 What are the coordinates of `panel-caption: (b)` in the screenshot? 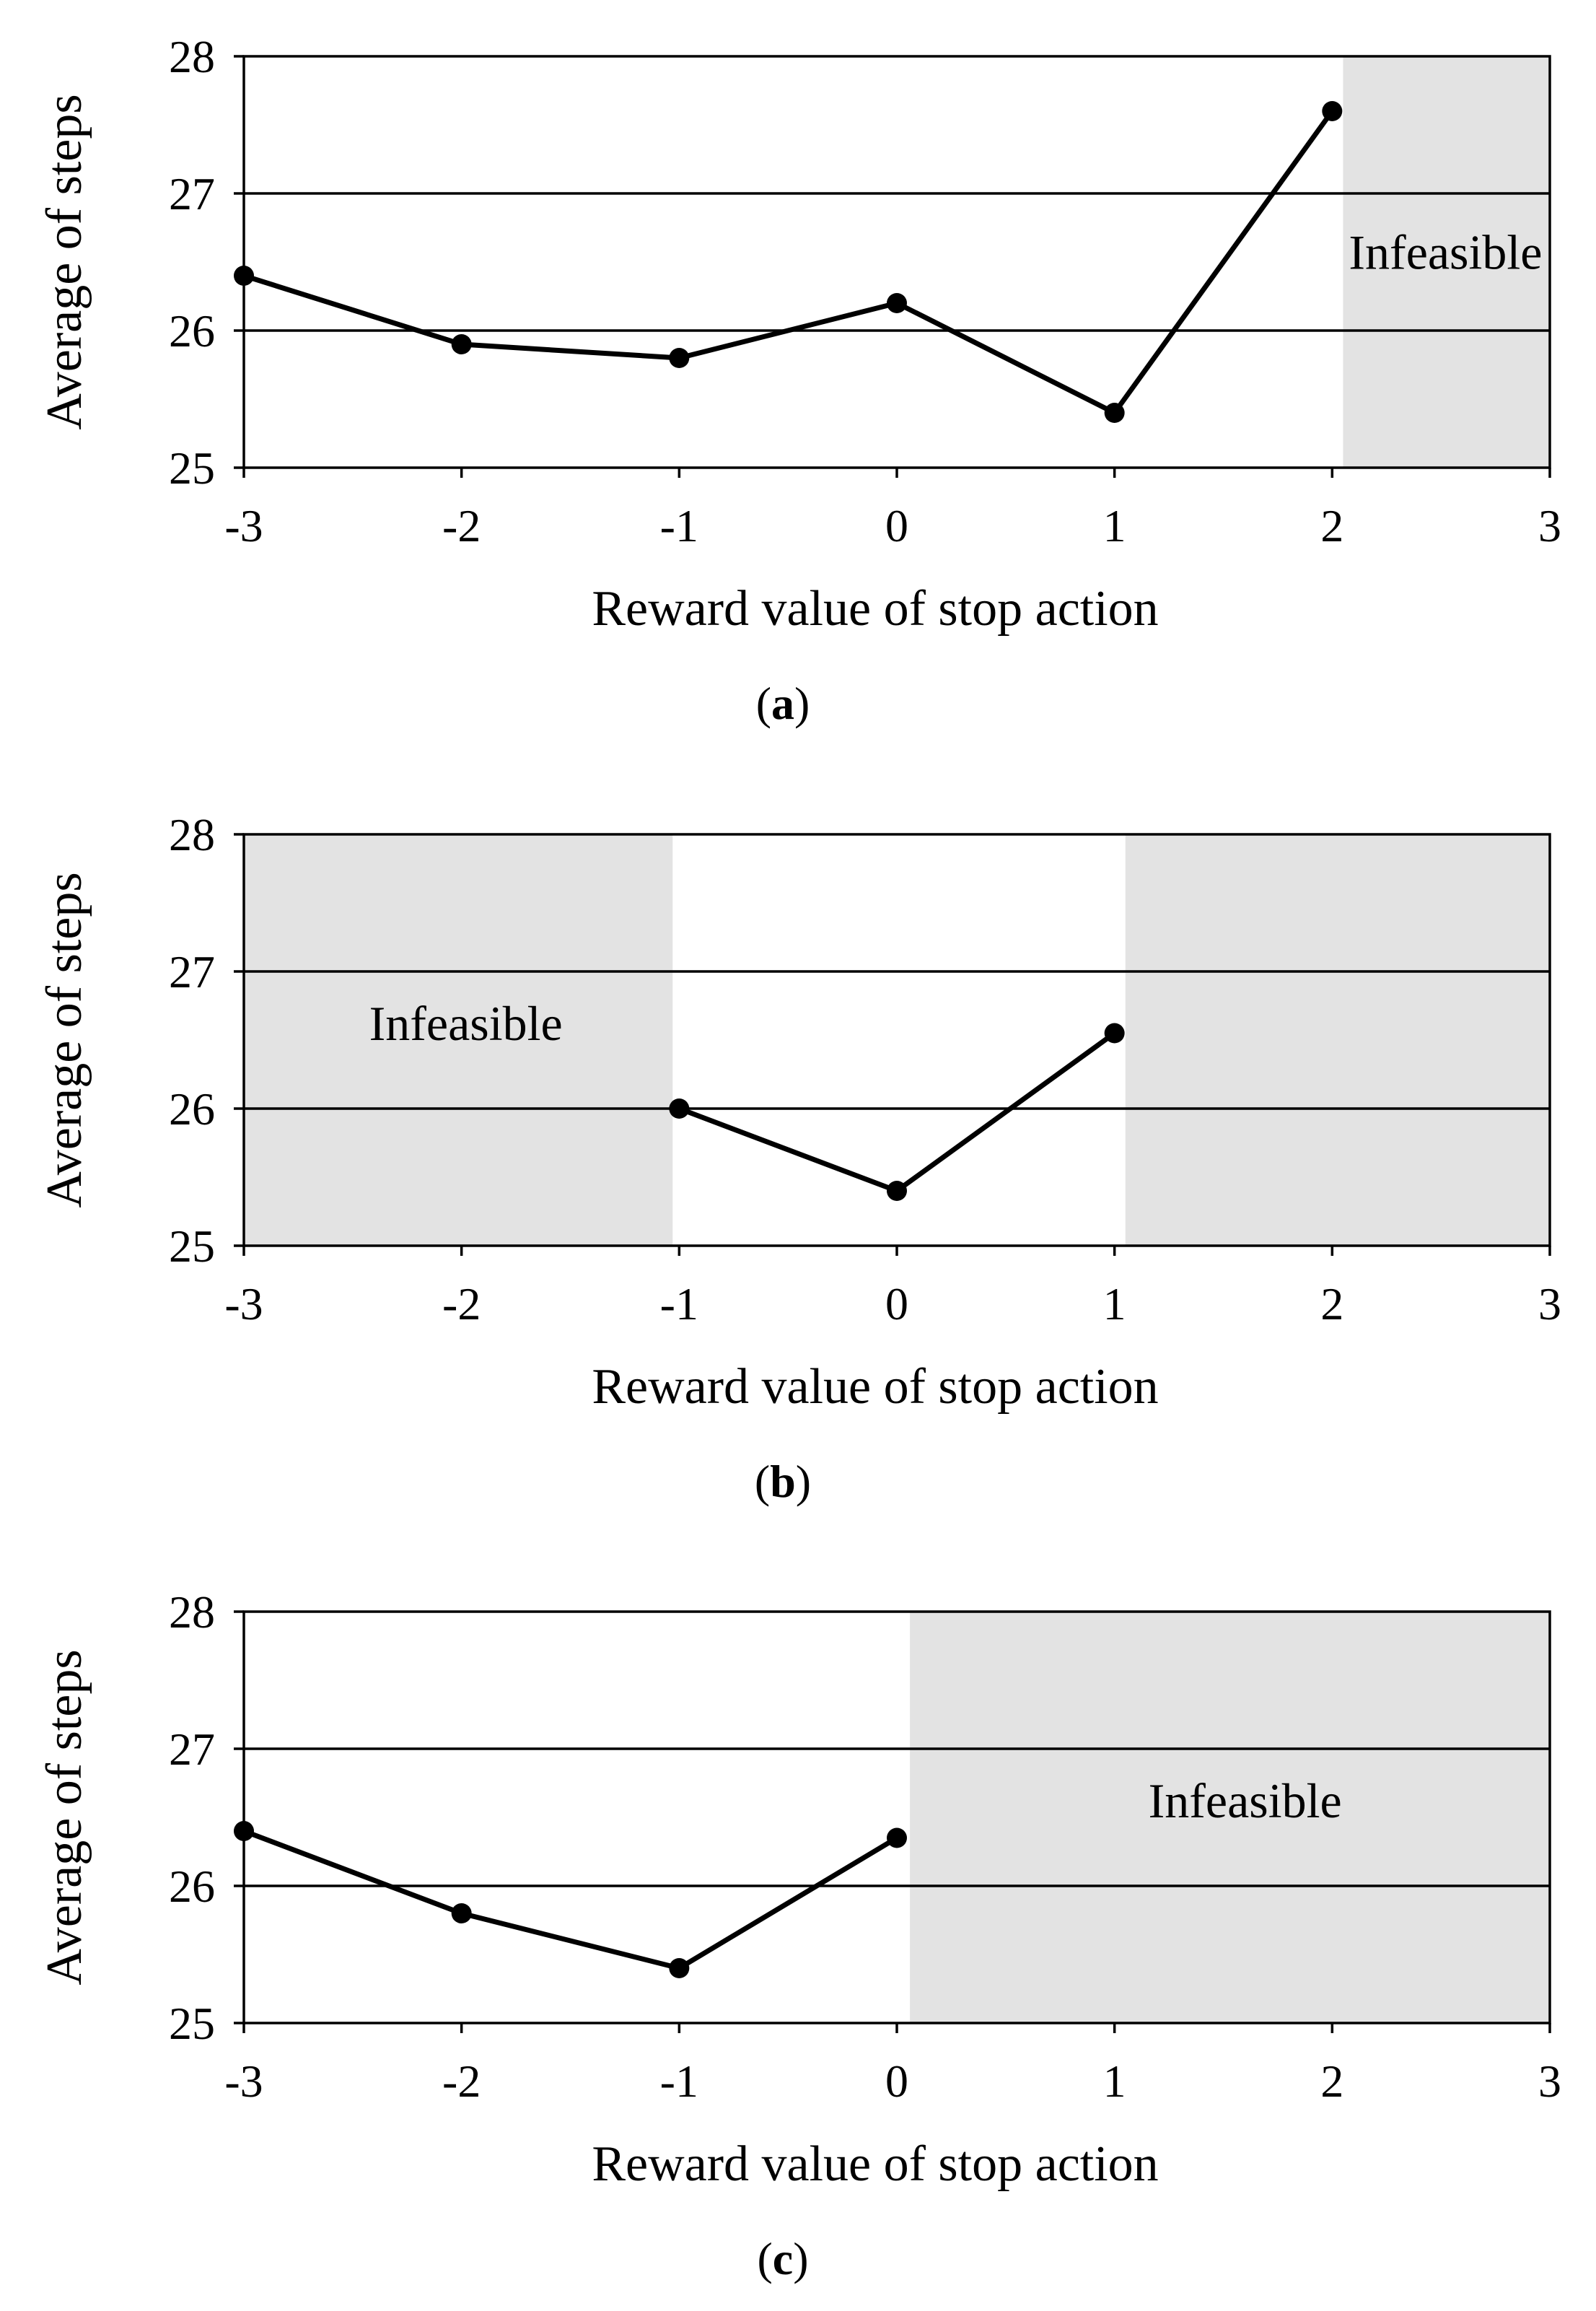 It's located at (783, 1481).